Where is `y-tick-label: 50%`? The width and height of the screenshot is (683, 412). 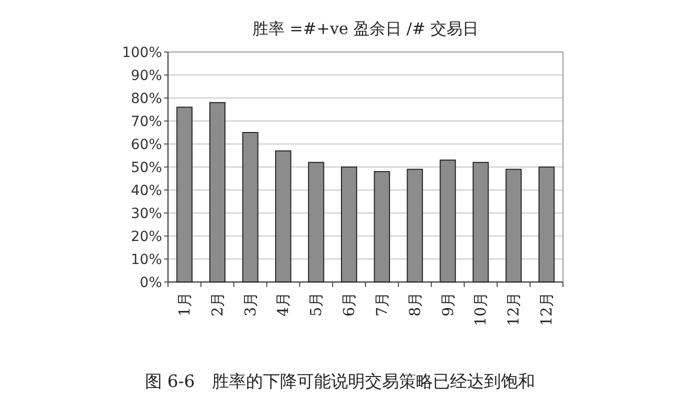 y-tick-label: 50% is located at coordinates (146, 168).